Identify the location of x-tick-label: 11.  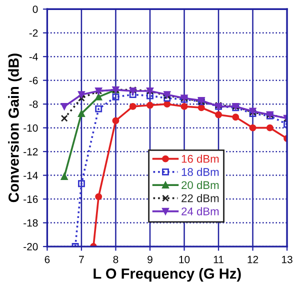
(219, 260).